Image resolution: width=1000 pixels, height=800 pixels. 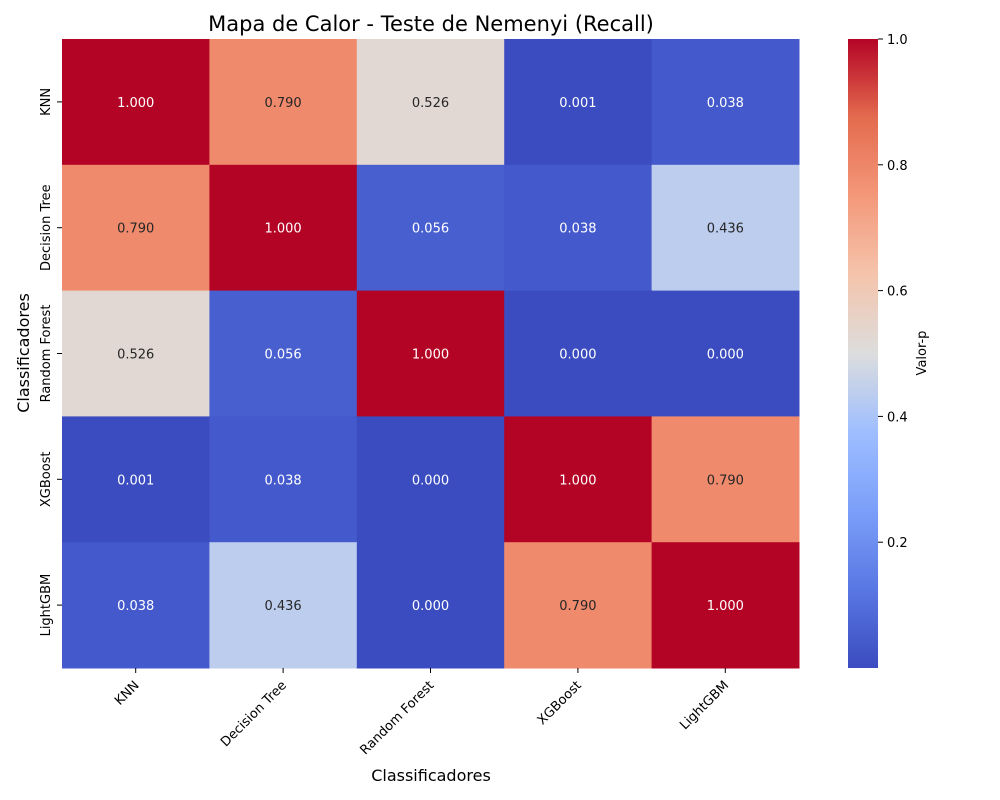 I want to click on x-tick-label: LightGBM, so click(x=704, y=705).